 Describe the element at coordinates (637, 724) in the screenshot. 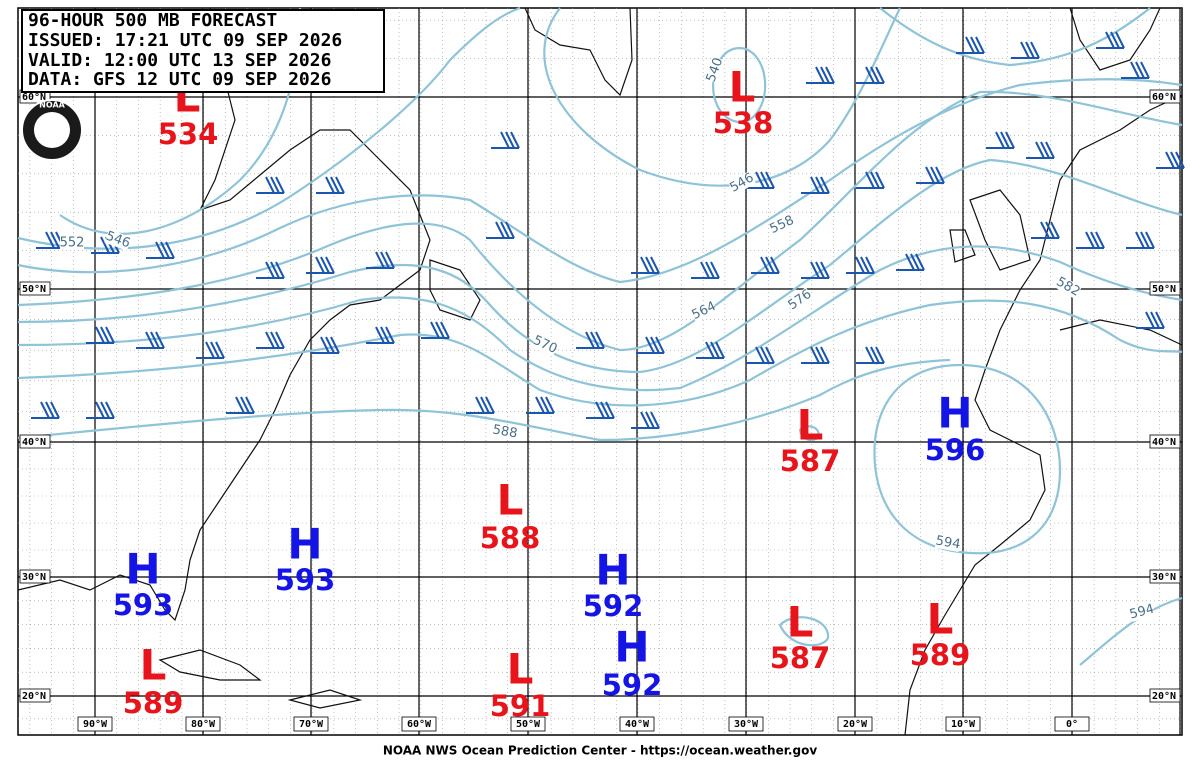

I see `lon-label: 40°W` at that location.